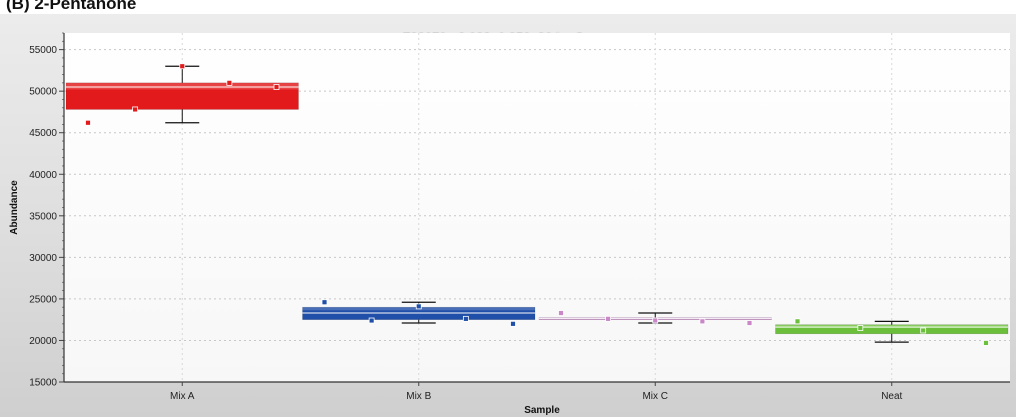 Image resolution: width=1016 pixels, height=417 pixels. What do you see at coordinates (43, 383) in the screenshot?
I see `y-tick-label: 15000` at bounding box center [43, 383].